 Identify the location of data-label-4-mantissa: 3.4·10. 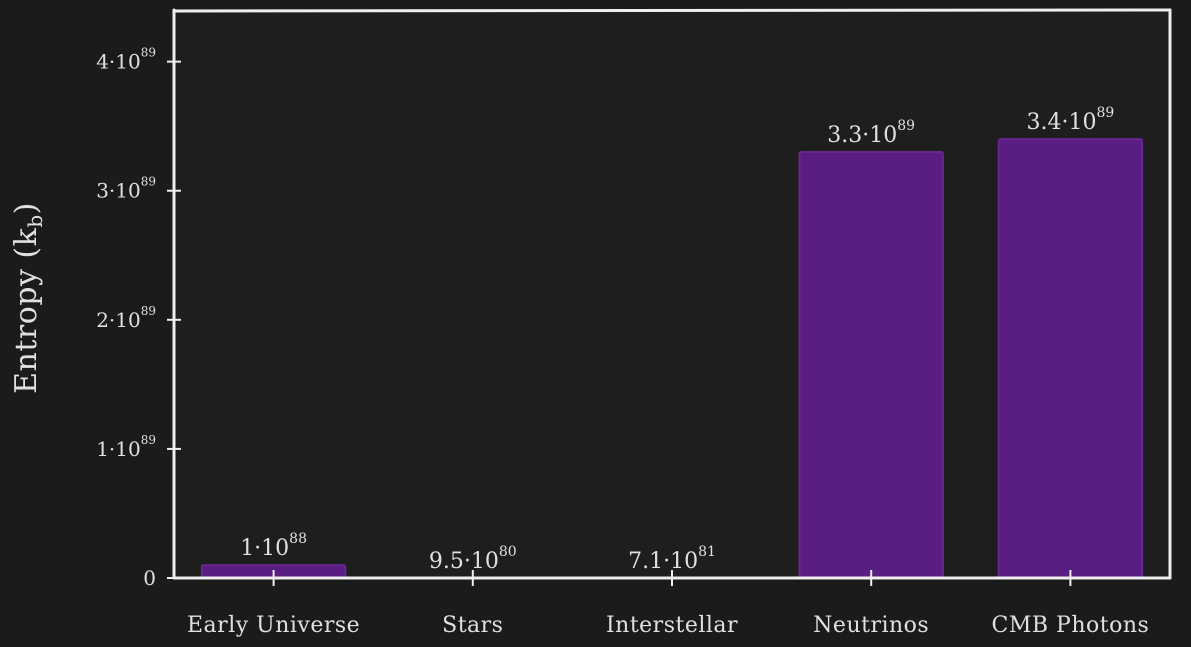
(1061, 122).